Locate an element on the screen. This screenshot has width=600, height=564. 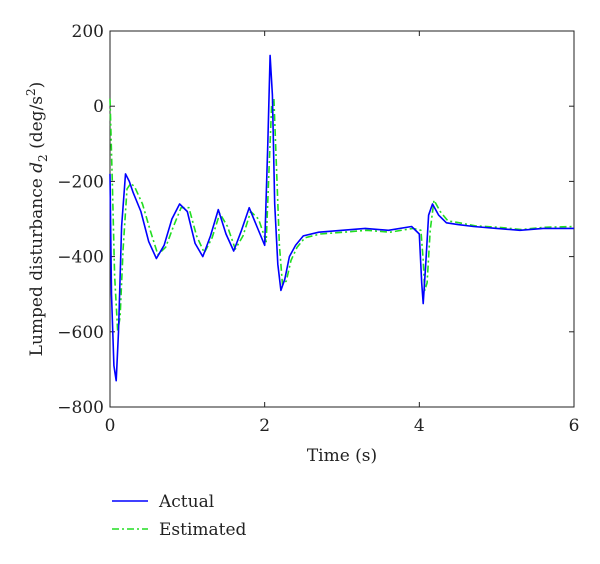
legend-label-estimated: Estimated is located at coordinates (203, 530).